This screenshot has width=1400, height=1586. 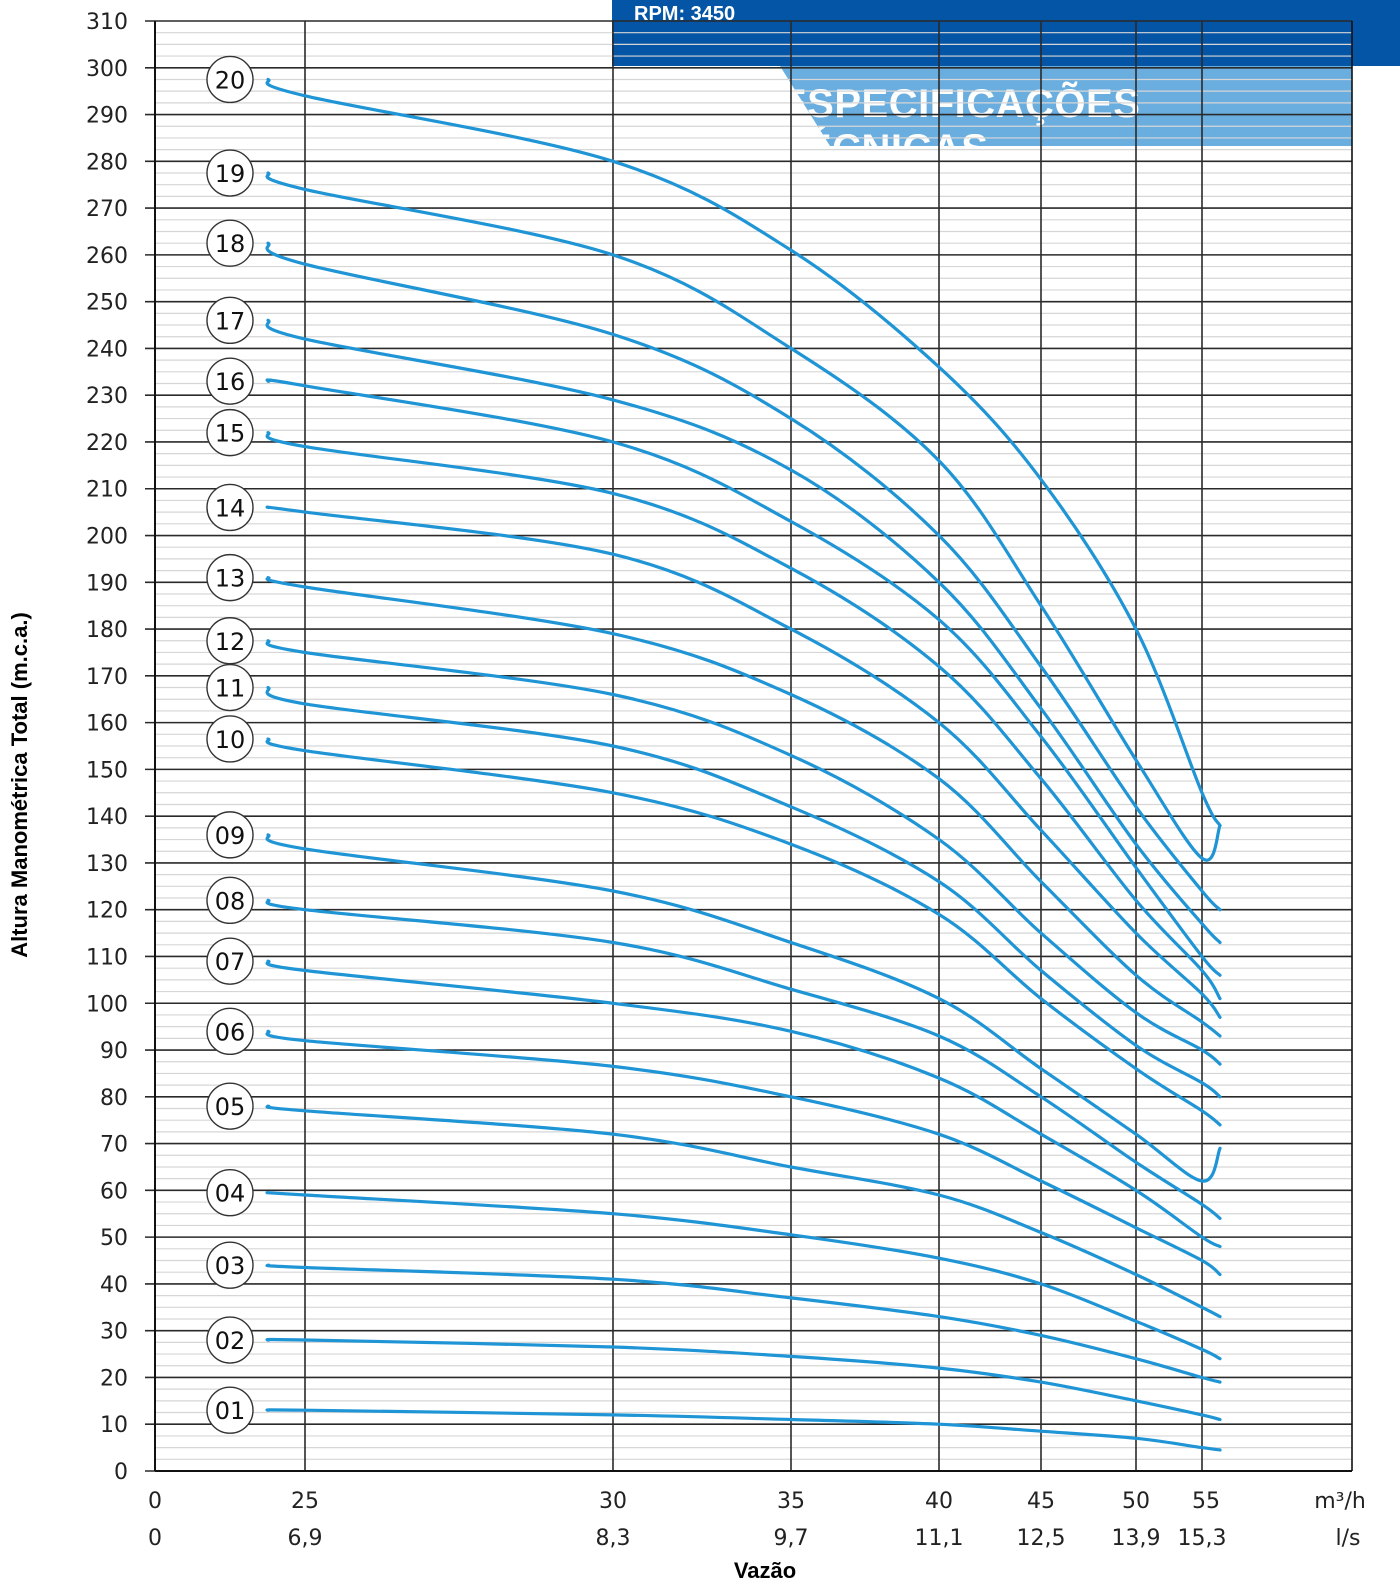 What do you see at coordinates (107, 911) in the screenshot?
I see `y-tick-label: 120` at bounding box center [107, 911].